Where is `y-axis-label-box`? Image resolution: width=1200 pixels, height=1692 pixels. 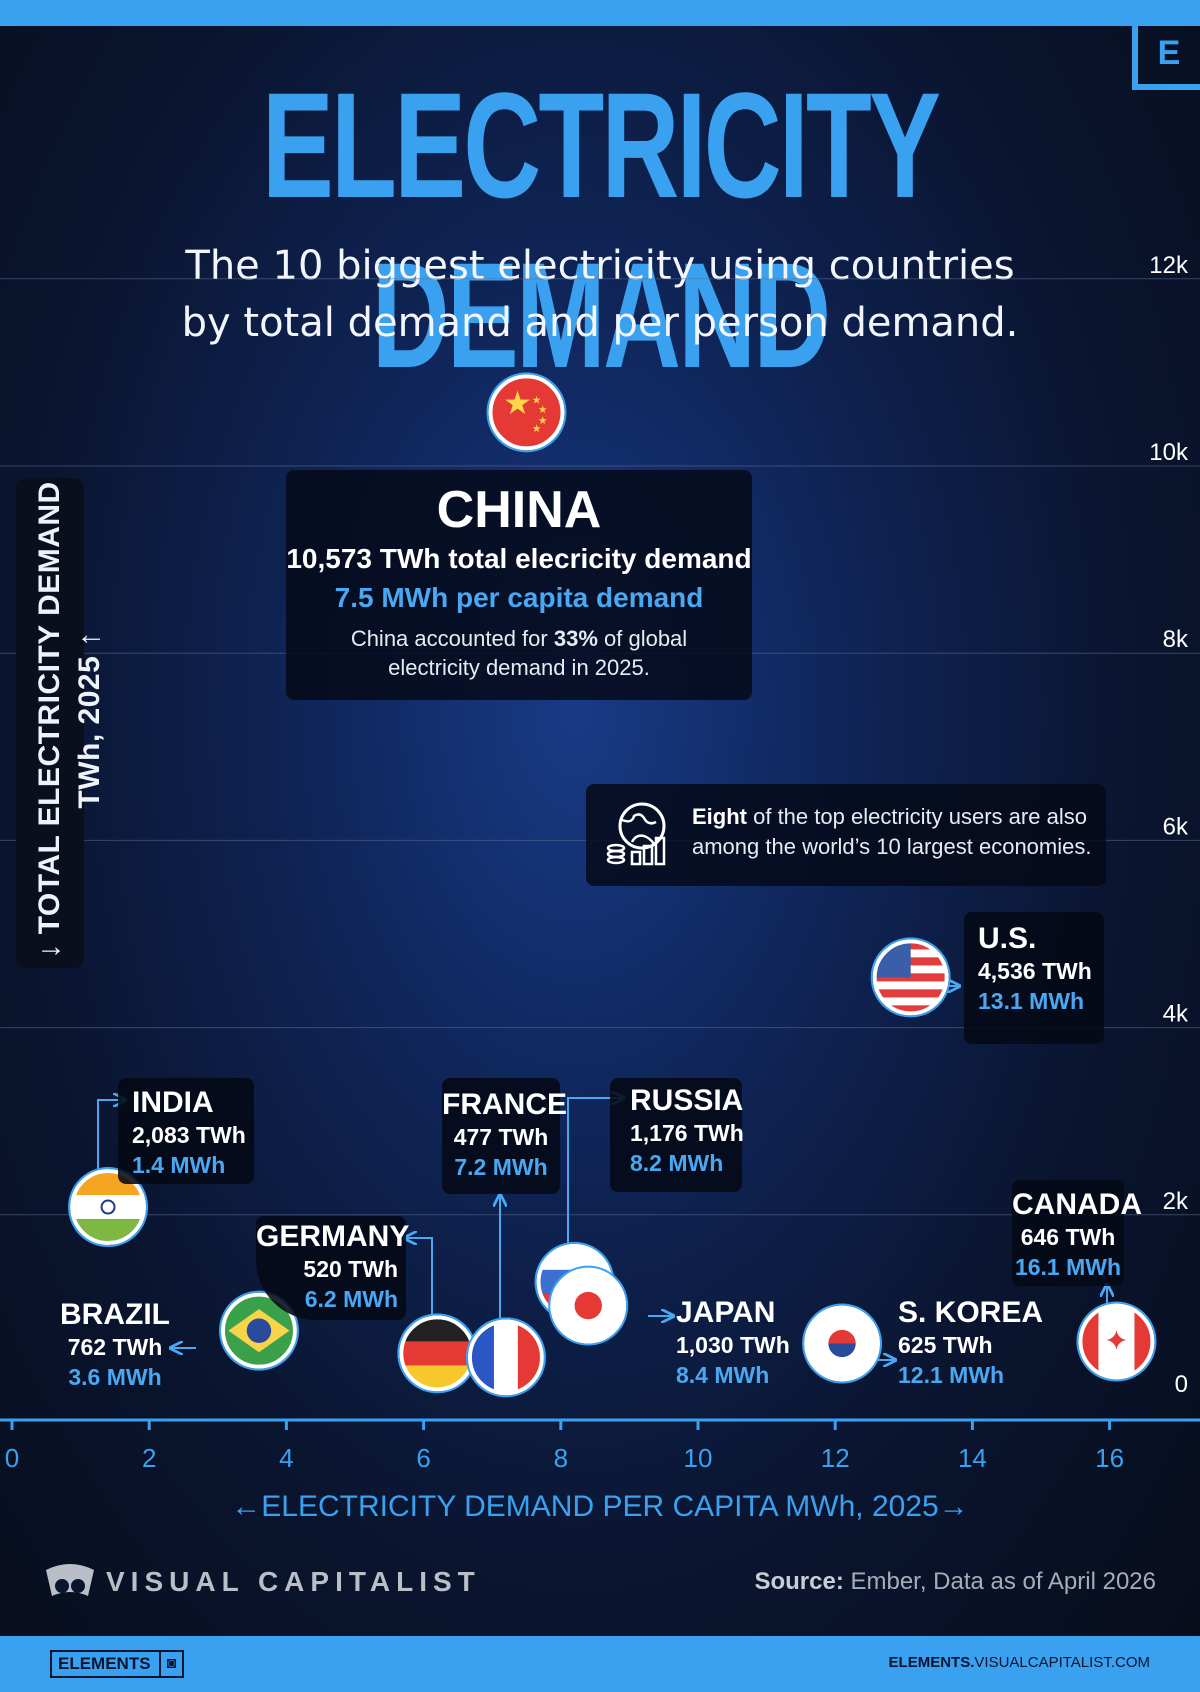
y-axis-label-box is located at coordinates (50, 723).